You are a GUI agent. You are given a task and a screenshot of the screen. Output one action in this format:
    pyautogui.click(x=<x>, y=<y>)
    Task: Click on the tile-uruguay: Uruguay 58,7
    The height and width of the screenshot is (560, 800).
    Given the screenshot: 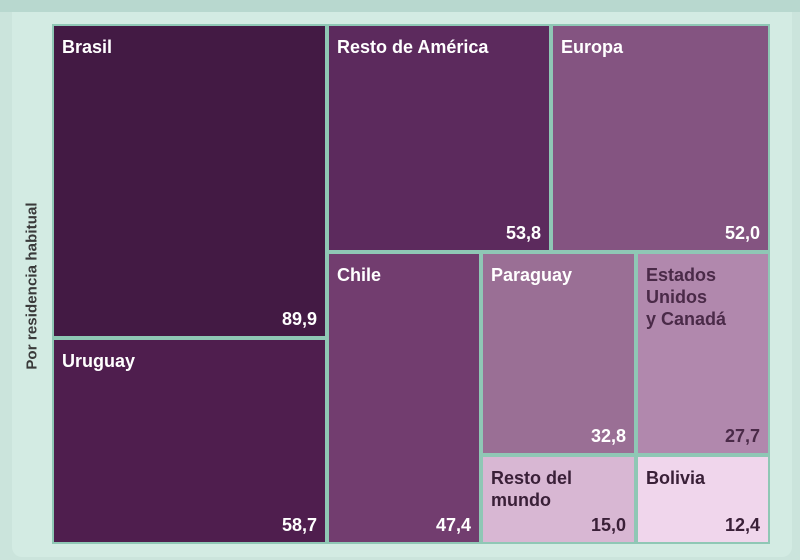 What is the action you would take?
    pyautogui.click(x=189, y=441)
    